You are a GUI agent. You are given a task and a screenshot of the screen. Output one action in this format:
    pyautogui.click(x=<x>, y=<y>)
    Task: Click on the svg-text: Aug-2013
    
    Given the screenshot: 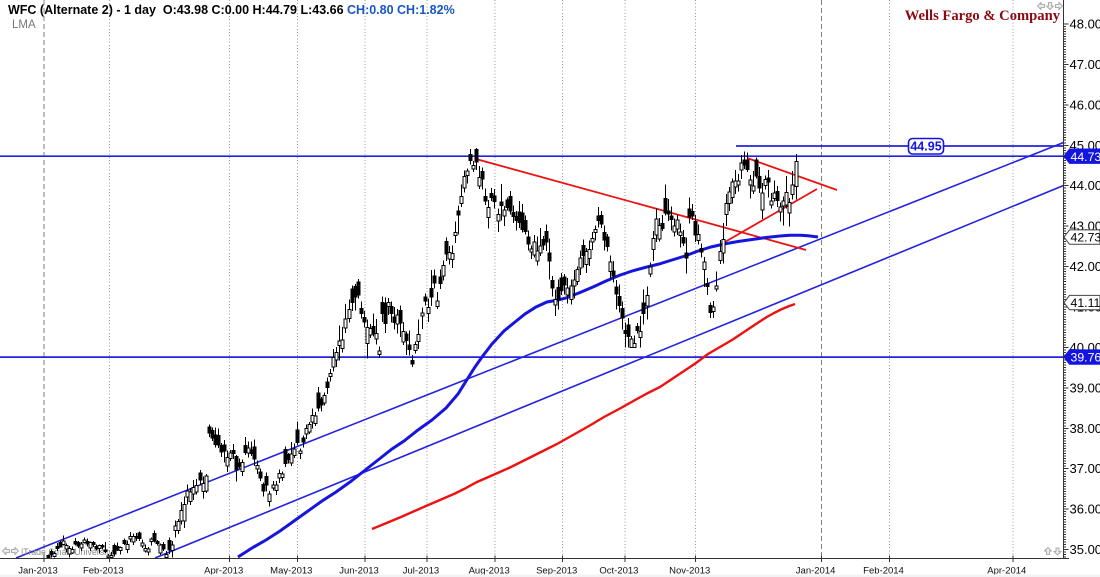 What is the action you would take?
    pyautogui.click(x=489, y=571)
    